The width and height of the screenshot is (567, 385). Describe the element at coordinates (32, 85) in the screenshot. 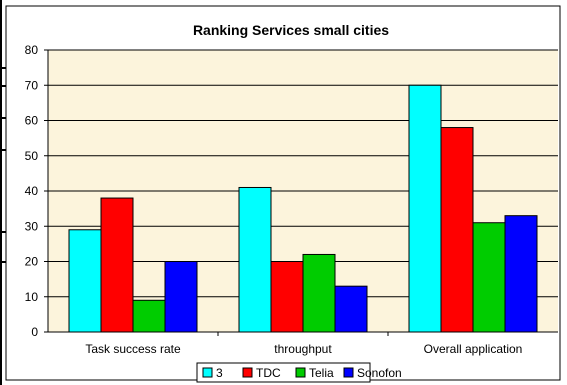

I see `y-tick-label: 70` at that location.